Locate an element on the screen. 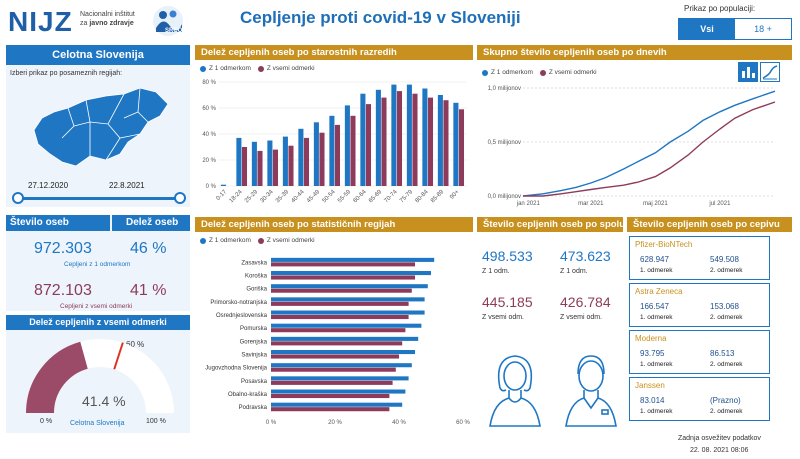  x-tick-label: 20 % is located at coordinates (335, 423).